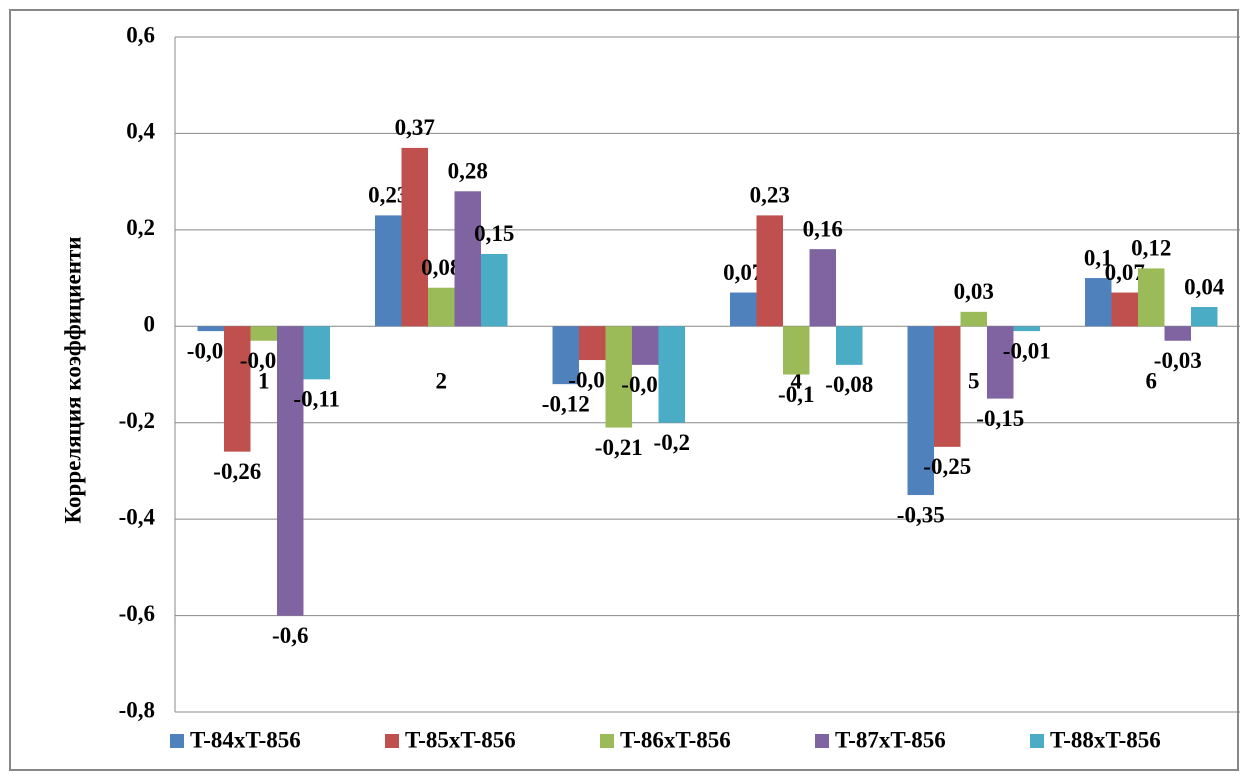 The image size is (1248, 780). I want to click on data-label: -0,2, so click(672, 442).